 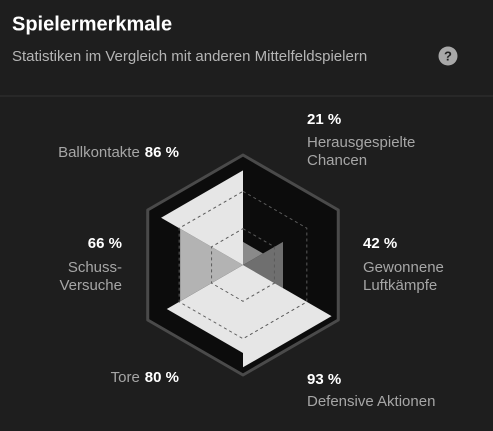 What do you see at coordinates (324, 119) in the screenshot?
I see `attribute-value: 21 %` at bounding box center [324, 119].